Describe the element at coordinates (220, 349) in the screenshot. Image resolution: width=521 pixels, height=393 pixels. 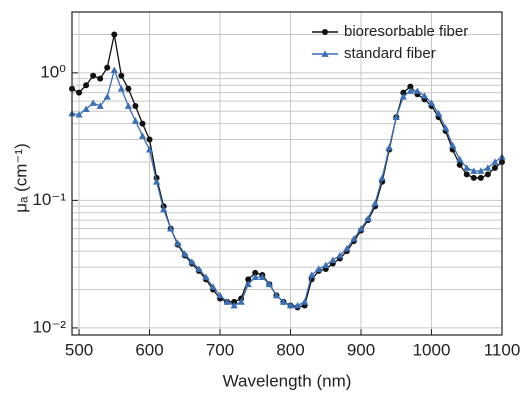
I see `x-tick-label: 700` at that location.